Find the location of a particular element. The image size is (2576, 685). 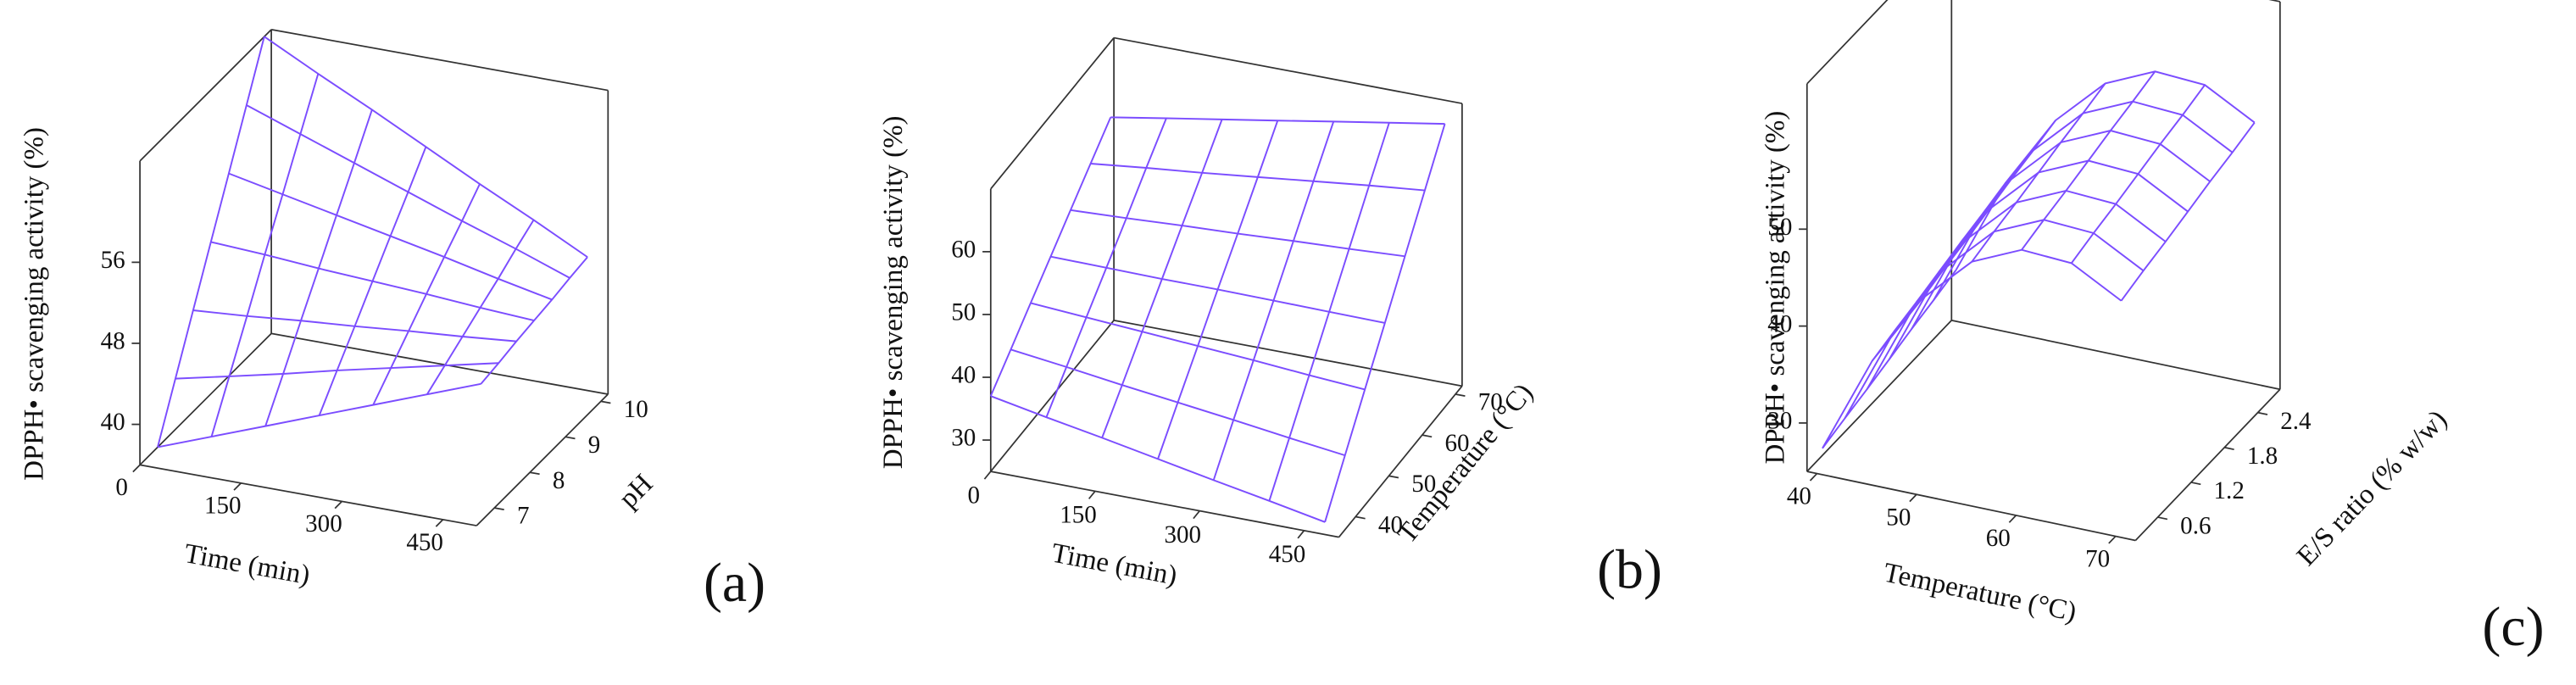

z-tick-label: 30 is located at coordinates (1779, 421).